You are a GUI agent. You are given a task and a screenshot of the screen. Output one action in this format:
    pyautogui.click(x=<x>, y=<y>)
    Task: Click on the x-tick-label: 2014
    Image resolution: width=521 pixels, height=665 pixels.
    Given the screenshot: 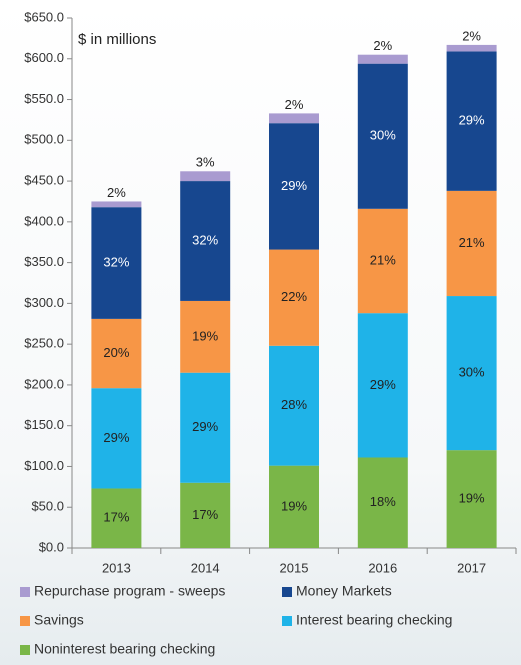 What is the action you would take?
    pyautogui.click(x=205, y=567)
    